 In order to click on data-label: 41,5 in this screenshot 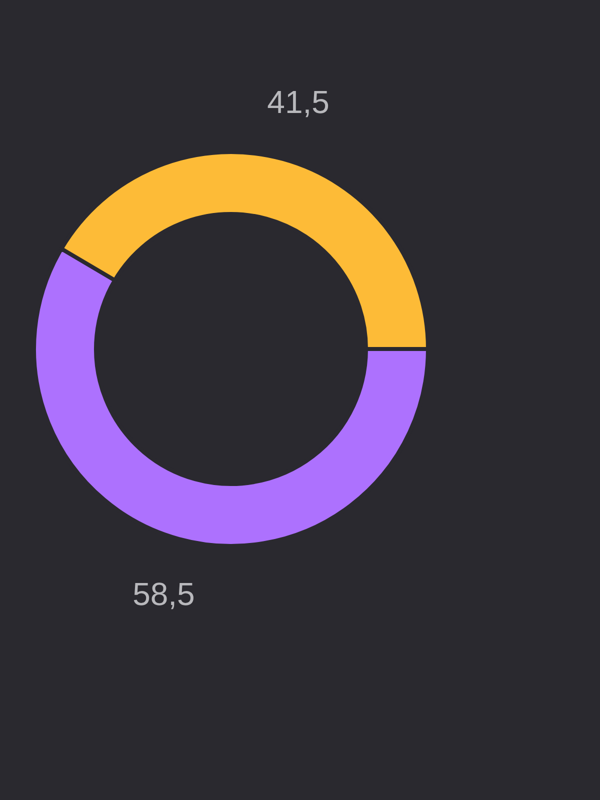, I will do `click(298, 102)`.